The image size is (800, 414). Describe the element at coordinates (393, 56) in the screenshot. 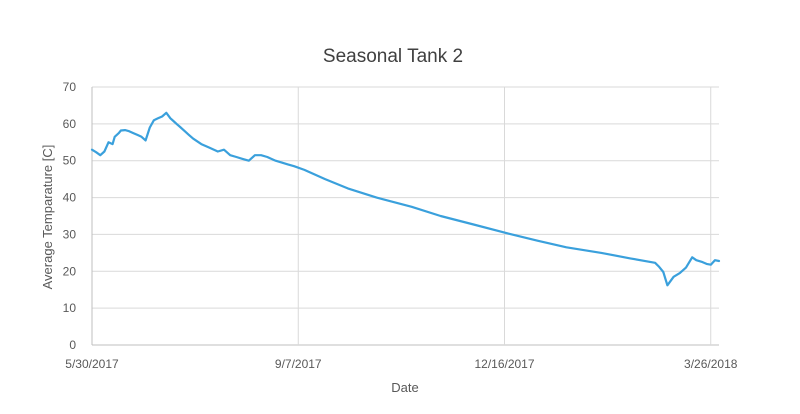

I see `chart-title: Seasonal Tank 2` at that location.